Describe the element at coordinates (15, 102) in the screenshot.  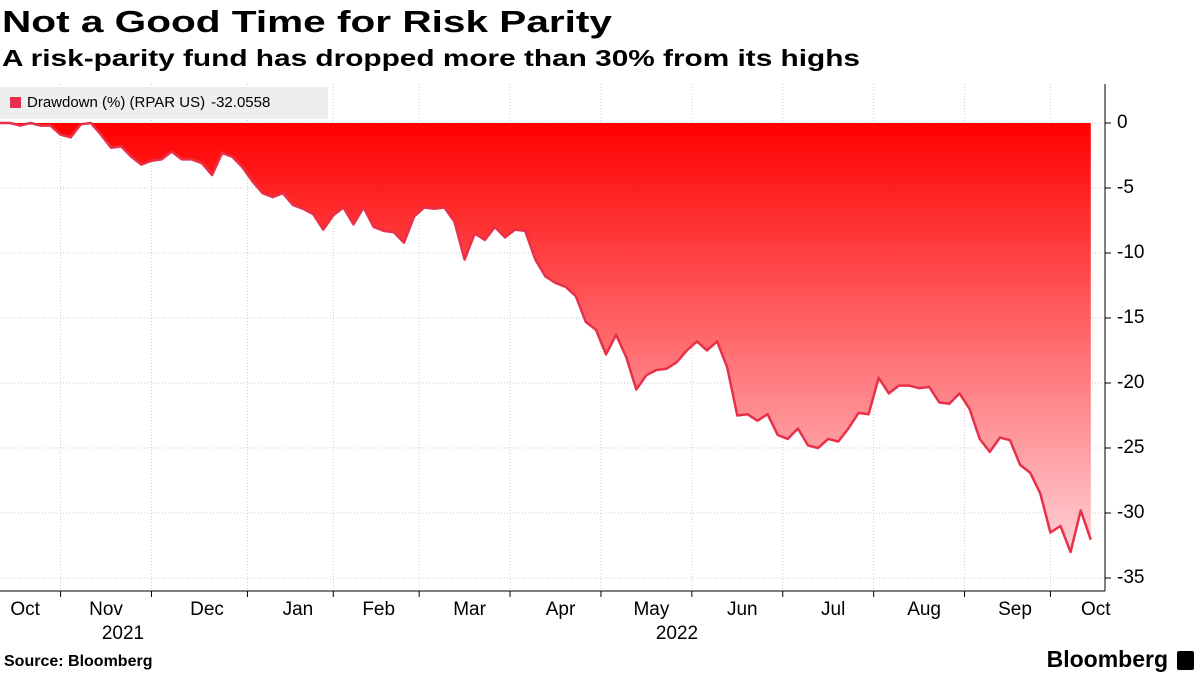
I see `legend-swatch` at that location.